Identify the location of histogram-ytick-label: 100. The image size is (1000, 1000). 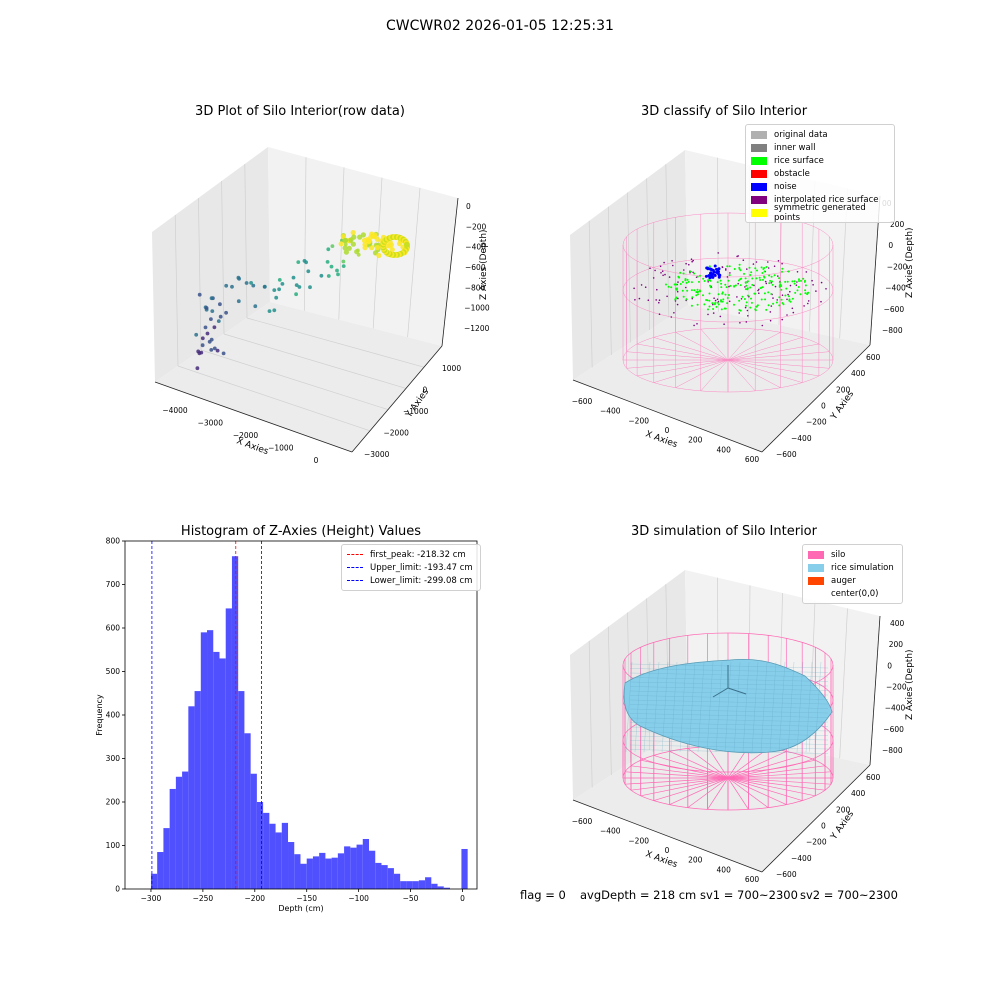
(113, 845).